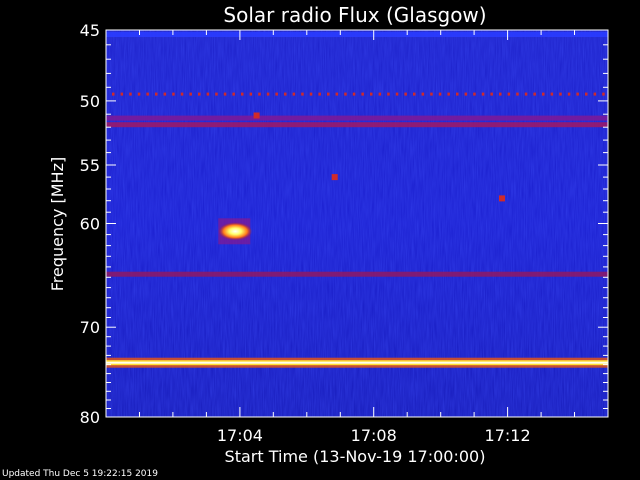 The image size is (640, 480). I want to click on x-tick-label: 17:12, so click(508, 435).